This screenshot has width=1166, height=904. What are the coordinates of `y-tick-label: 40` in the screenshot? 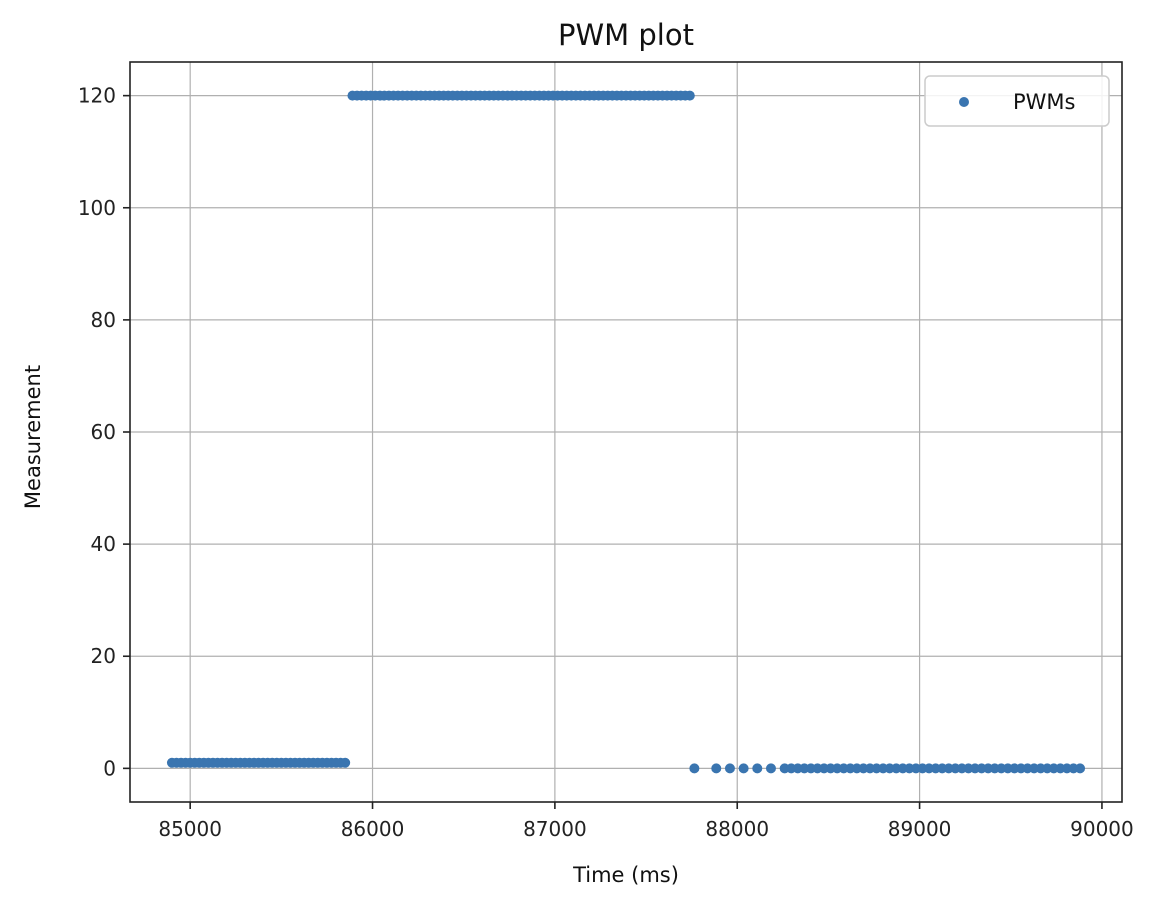 It's located at (103, 544).